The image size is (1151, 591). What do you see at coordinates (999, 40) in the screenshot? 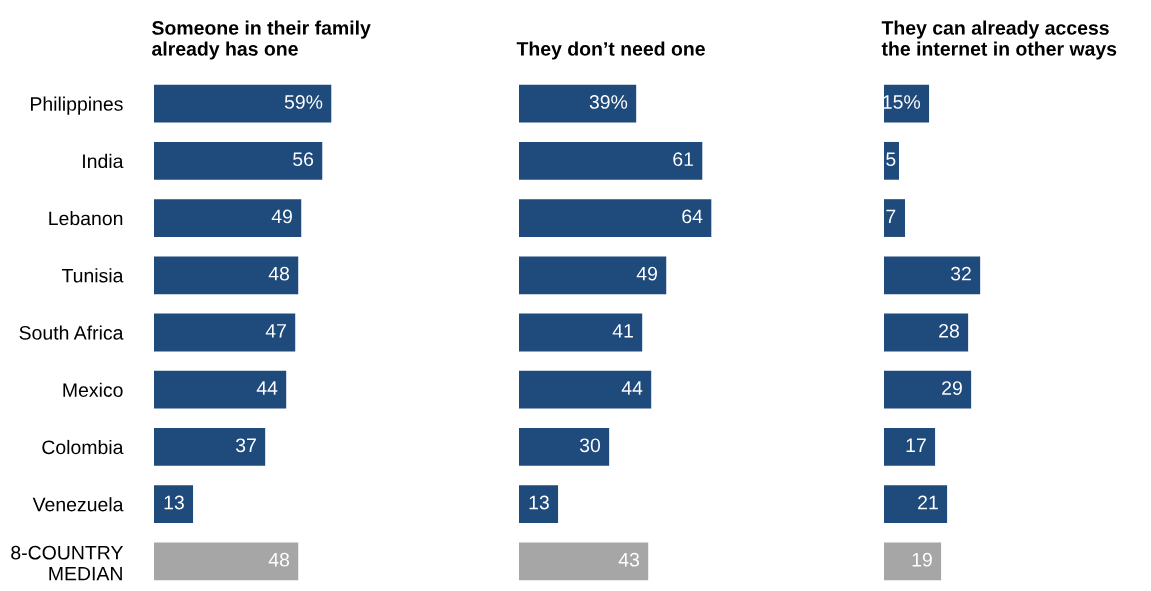
I see `chart-title: They can already access the internet in other ways` at bounding box center [999, 40].